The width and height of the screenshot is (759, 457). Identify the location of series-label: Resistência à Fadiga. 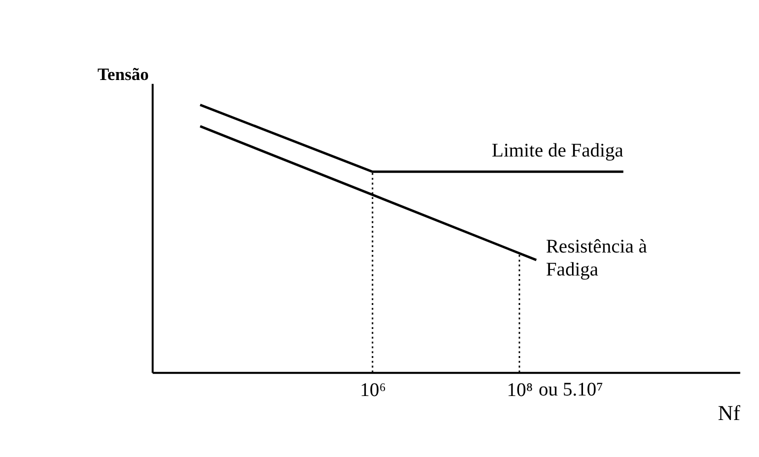
(597, 258).